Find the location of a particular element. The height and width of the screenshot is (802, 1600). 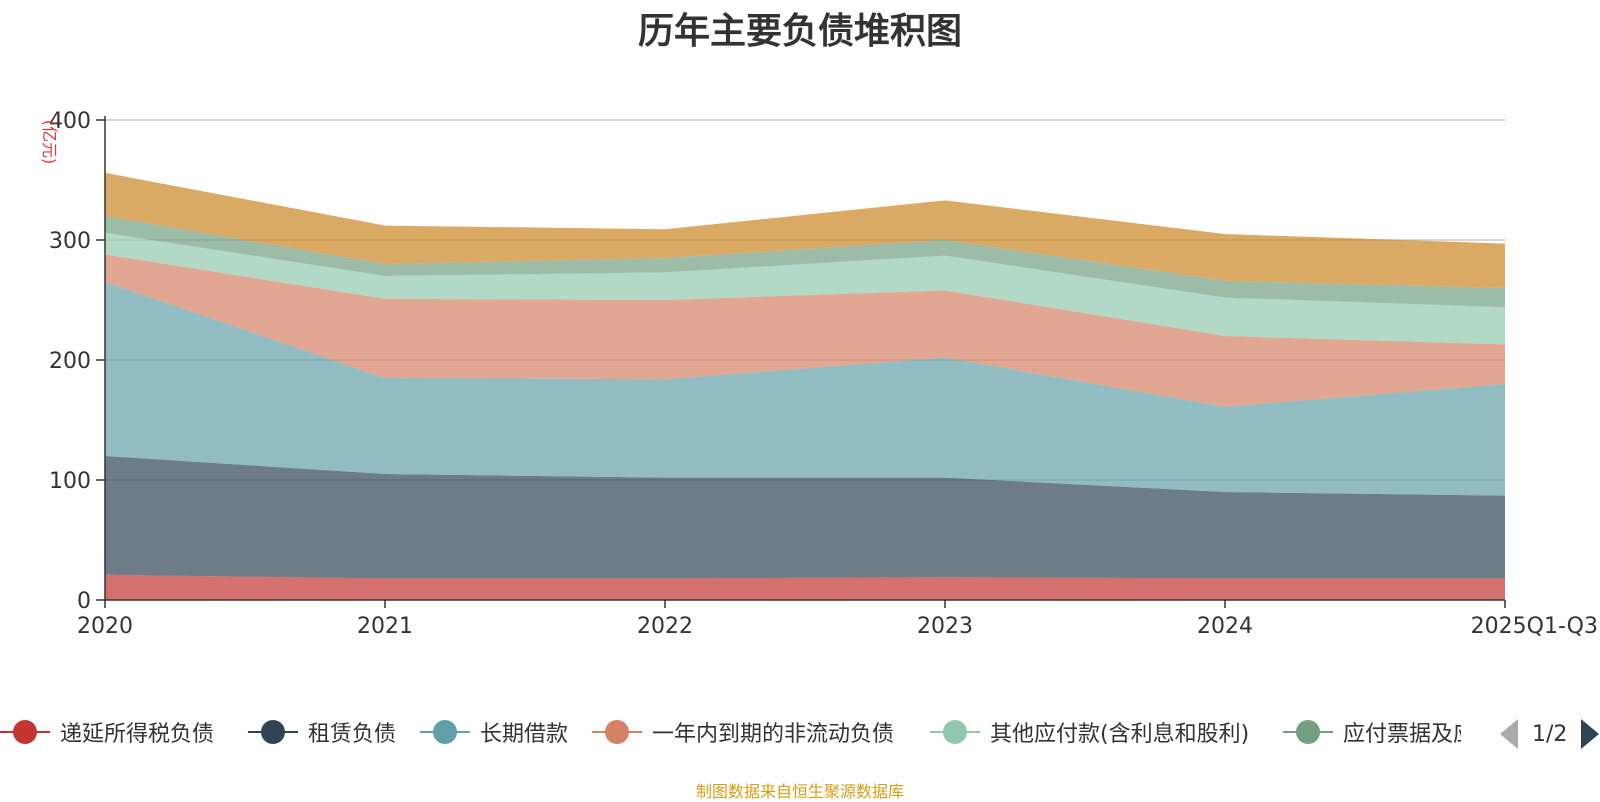

legend-label: 应付票据及应付账款 is located at coordinates (1402, 734).